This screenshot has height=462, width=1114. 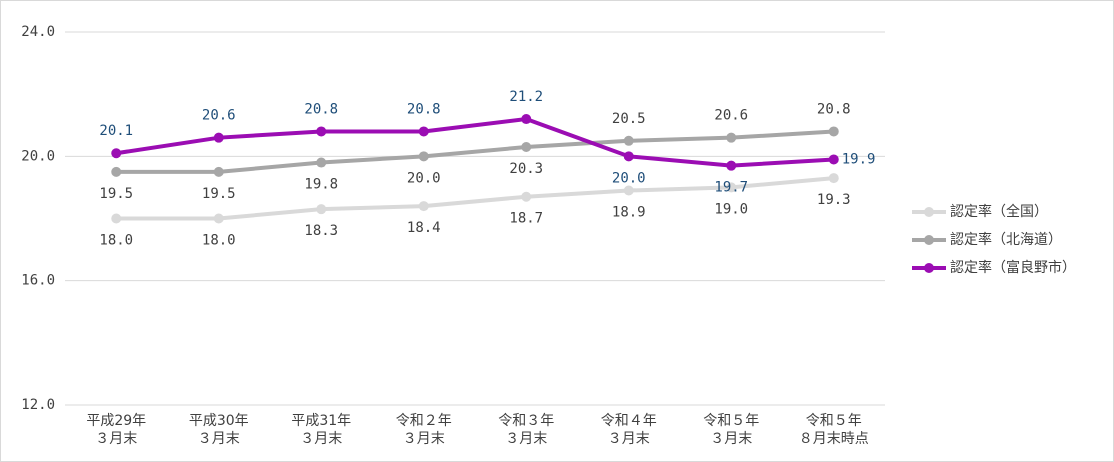 I want to click on data-label: 19.0, so click(x=731, y=209).